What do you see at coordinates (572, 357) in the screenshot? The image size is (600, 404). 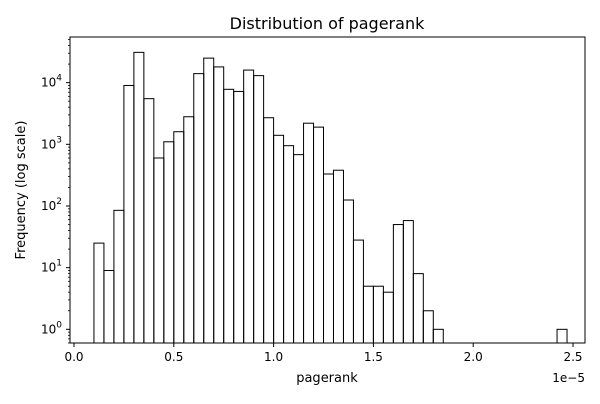 I see `x-tick-label: 2.5` at bounding box center [572, 357].